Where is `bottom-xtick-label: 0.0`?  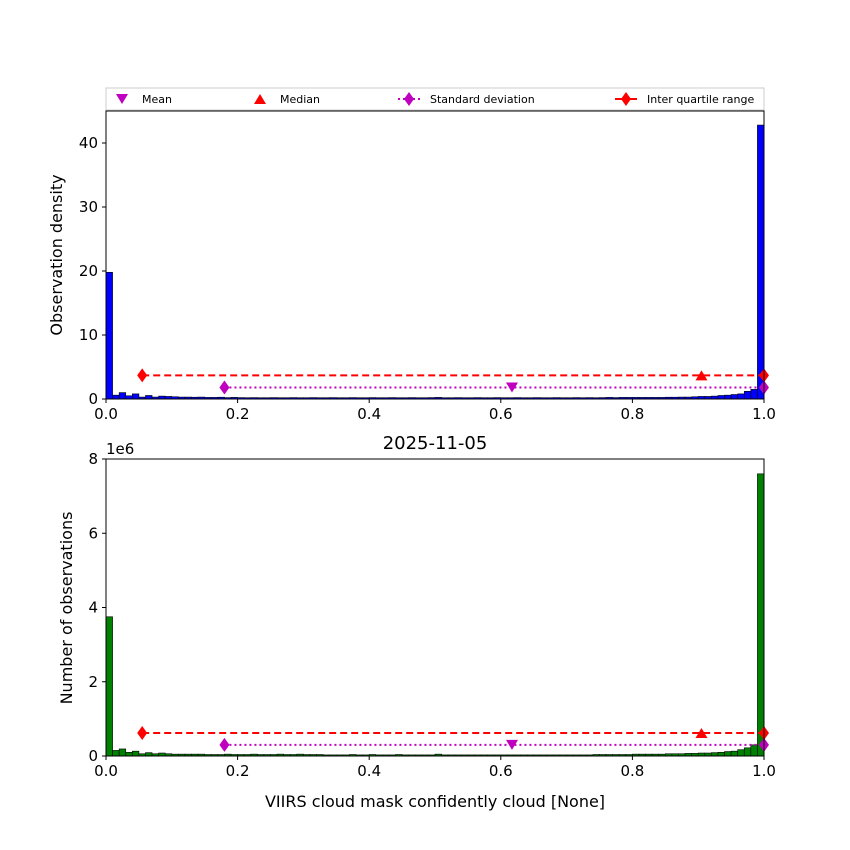 bottom-xtick-label: 0.0 is located at coordinates (106, 771).